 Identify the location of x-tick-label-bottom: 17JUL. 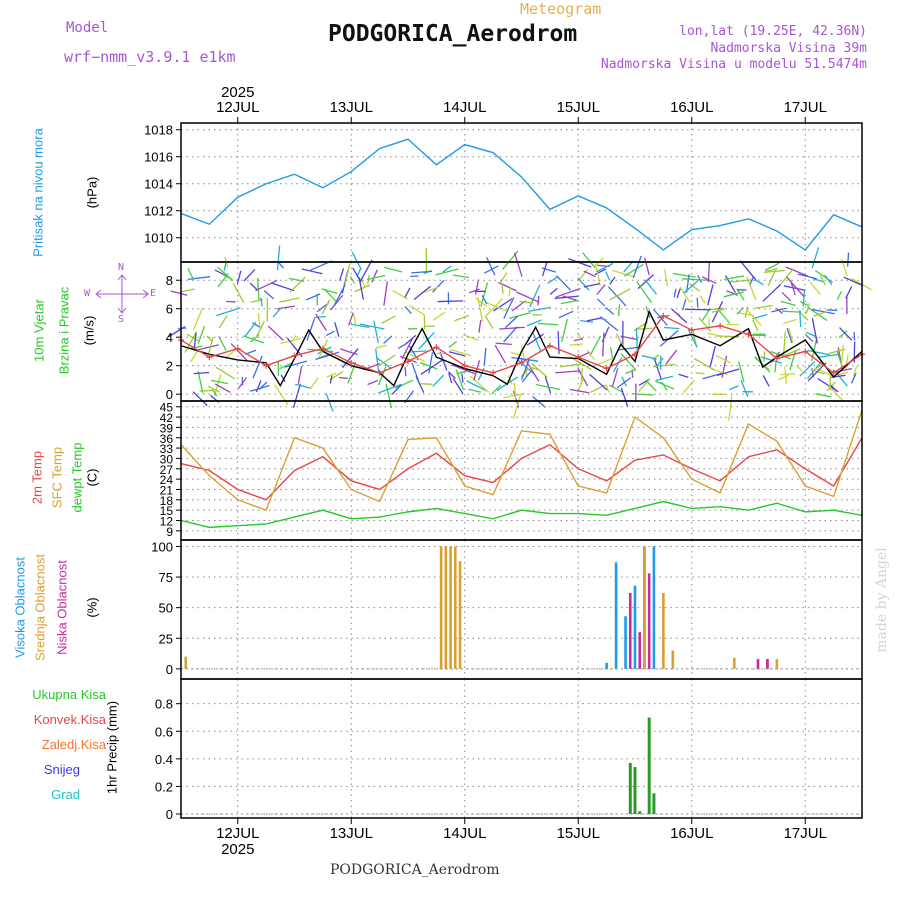
(805, 833).